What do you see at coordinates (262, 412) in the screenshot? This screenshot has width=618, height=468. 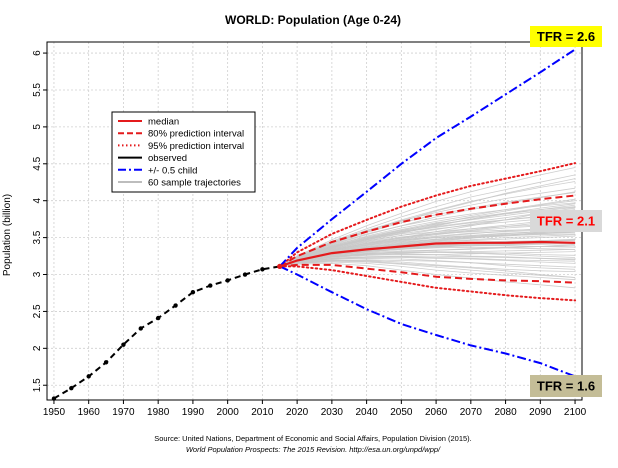 I see `x-tick-label: 2010` at bounding box center [262, 412].